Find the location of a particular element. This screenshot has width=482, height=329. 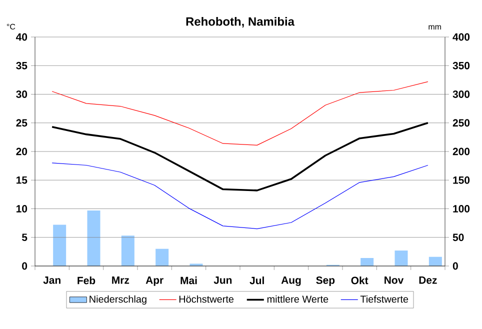

y2-tick-label: 0 is located at coordinates (455, 266).